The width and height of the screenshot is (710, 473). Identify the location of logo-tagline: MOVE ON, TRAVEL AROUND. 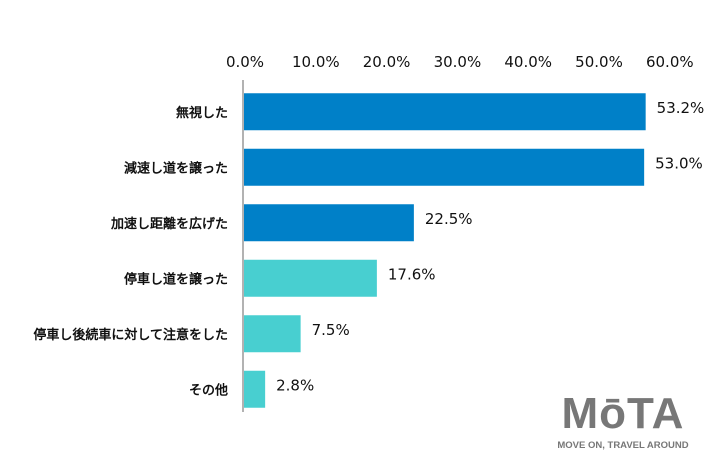
(623, 445).